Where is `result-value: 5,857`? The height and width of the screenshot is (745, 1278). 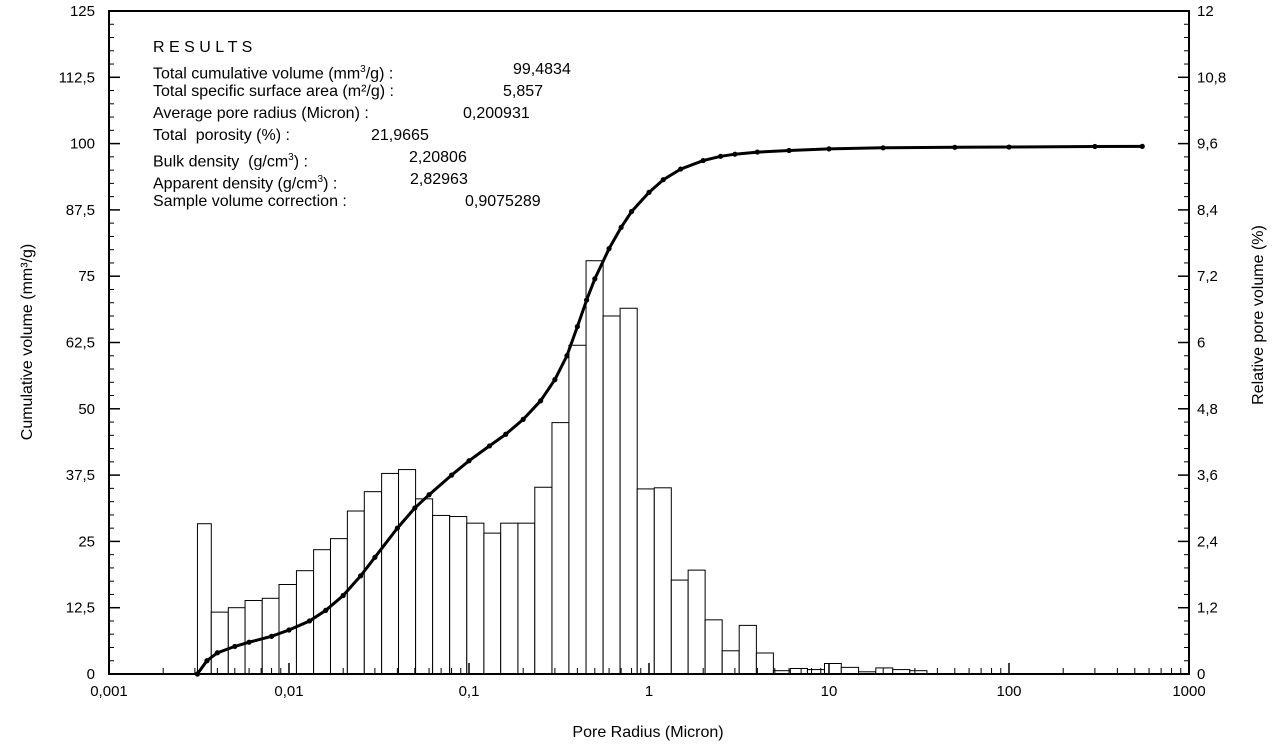 result-value: 5,857 is located at coordinates (523, 91).